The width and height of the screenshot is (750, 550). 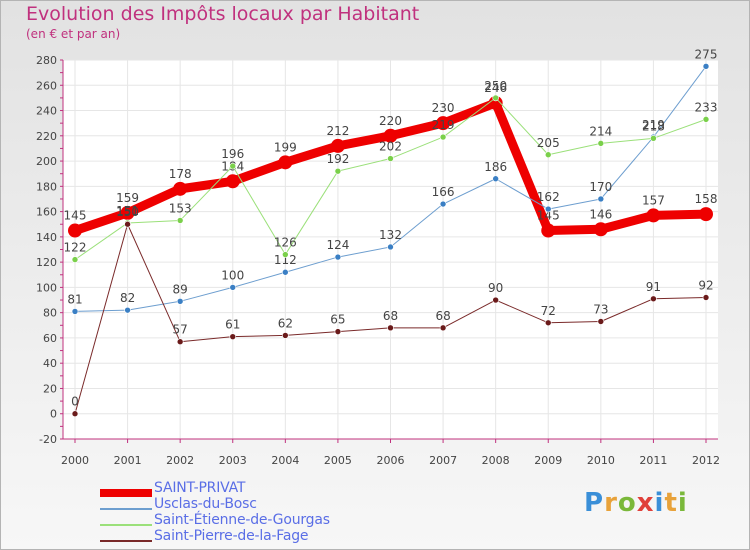 I want to click on y-tick-label: 20, so click(x=50, y=388).